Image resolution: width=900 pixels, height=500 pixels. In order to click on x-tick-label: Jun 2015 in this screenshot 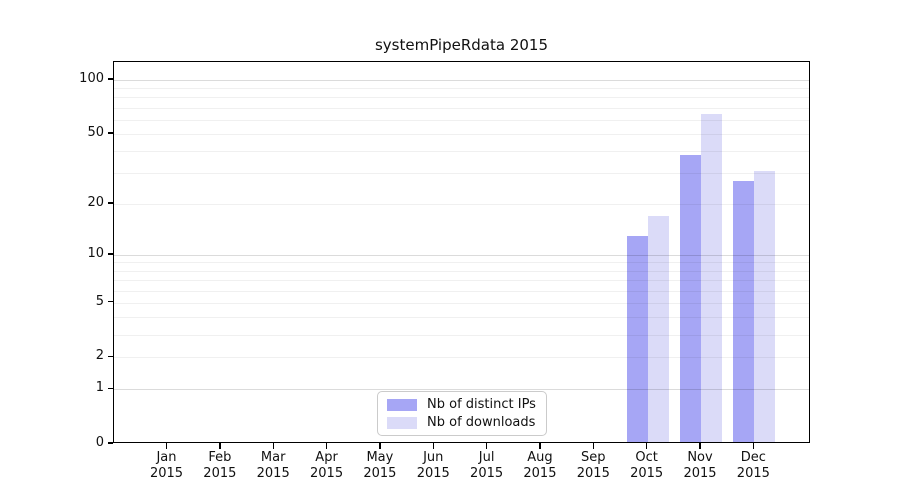, I will do `click(433, 466)`.